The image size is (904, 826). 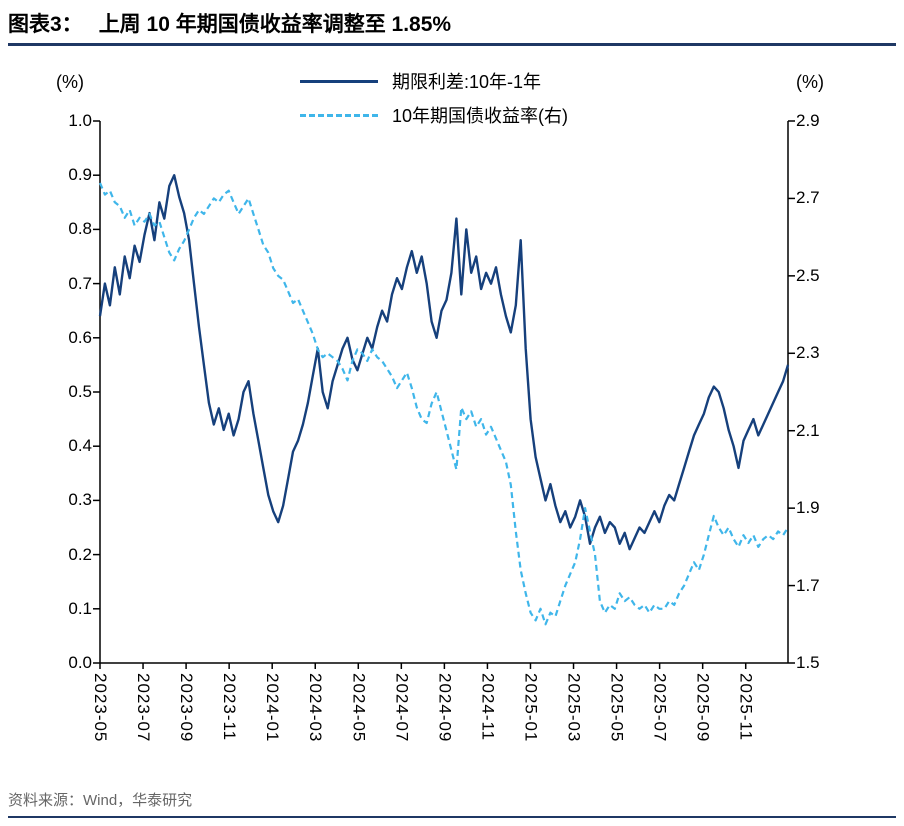 I want to click on legend-label-yield: 10年期国债收益率(右), so click(x=480, y=116).